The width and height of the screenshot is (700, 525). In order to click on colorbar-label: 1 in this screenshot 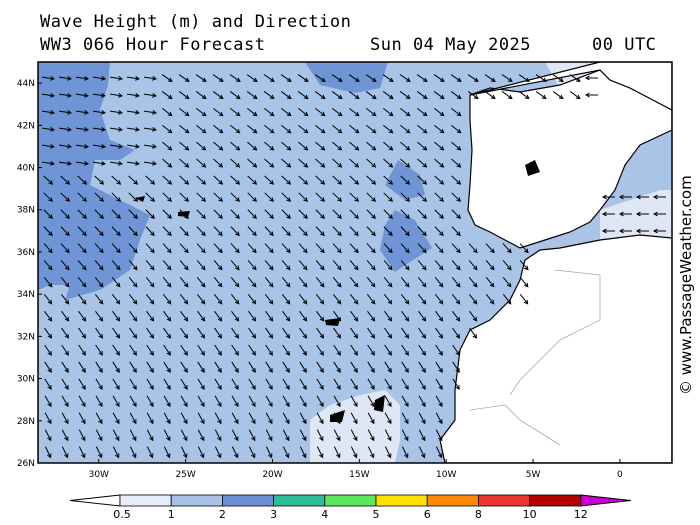, I will do `click(171, 514)`.